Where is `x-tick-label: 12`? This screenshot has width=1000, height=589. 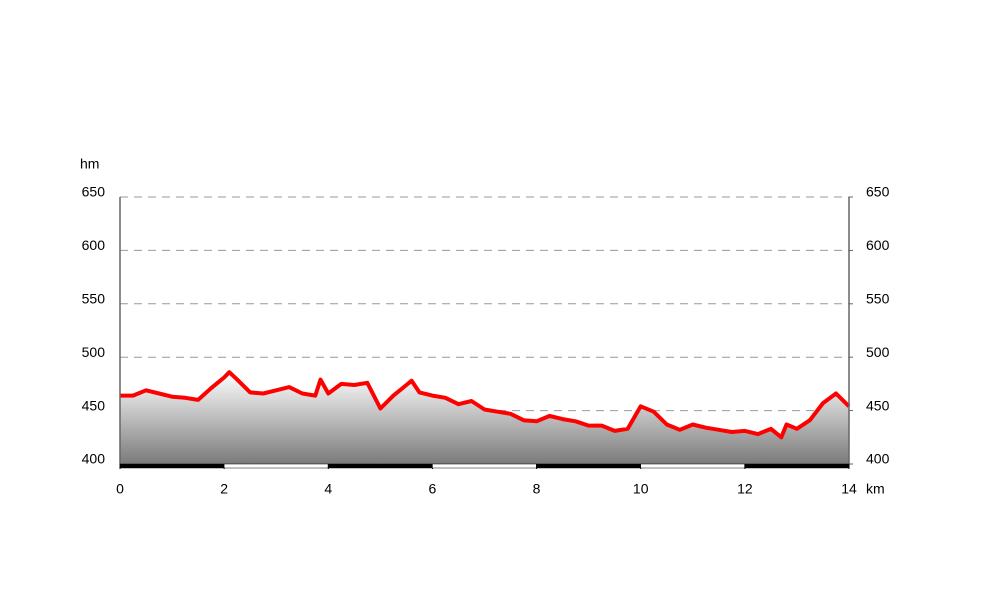 x-tick-label: 12 is located at coordinates (745, 489).